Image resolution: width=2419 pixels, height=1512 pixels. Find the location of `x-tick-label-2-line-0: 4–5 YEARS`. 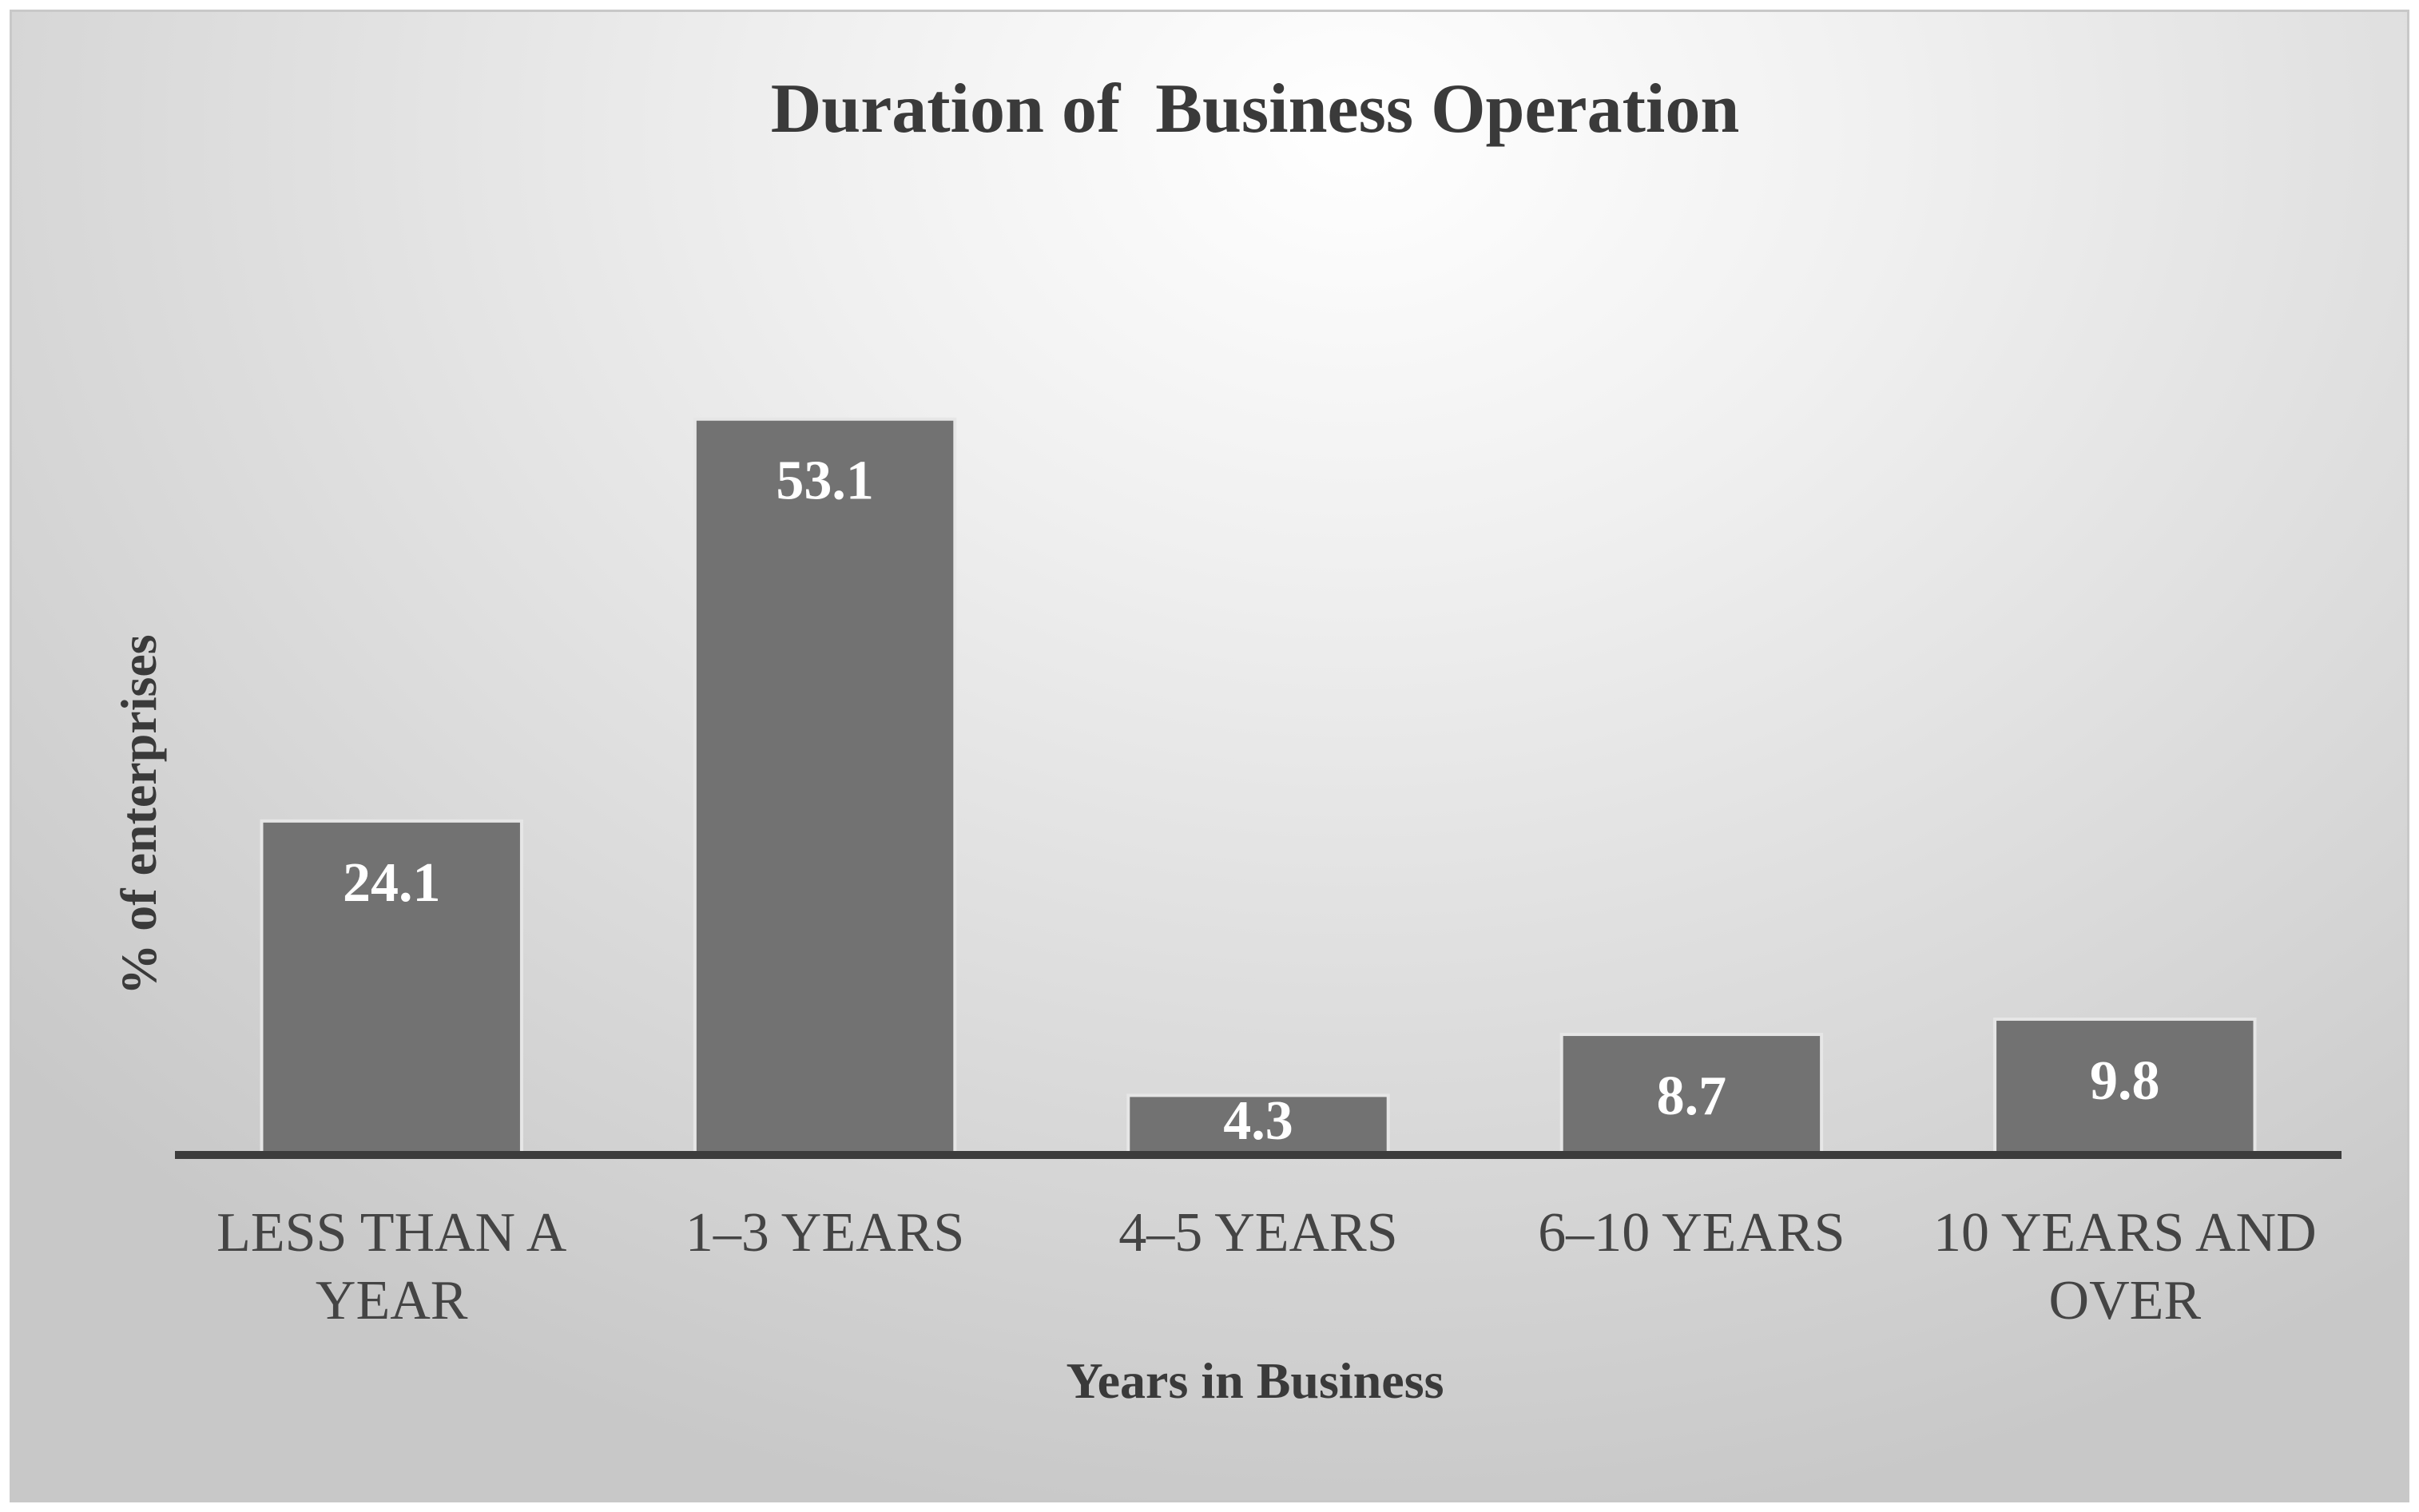

x-tick-label-2-line-0: 4–5 YEARS is located at coordinates (1257, 1233).